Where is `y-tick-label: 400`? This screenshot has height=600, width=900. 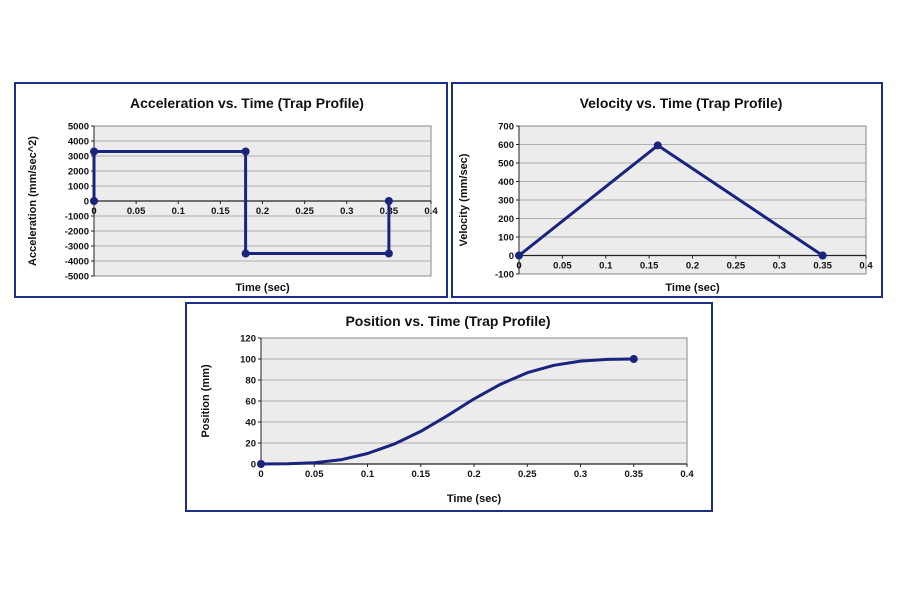
y-tick-label: 400 is located at coordinates (506, 182).